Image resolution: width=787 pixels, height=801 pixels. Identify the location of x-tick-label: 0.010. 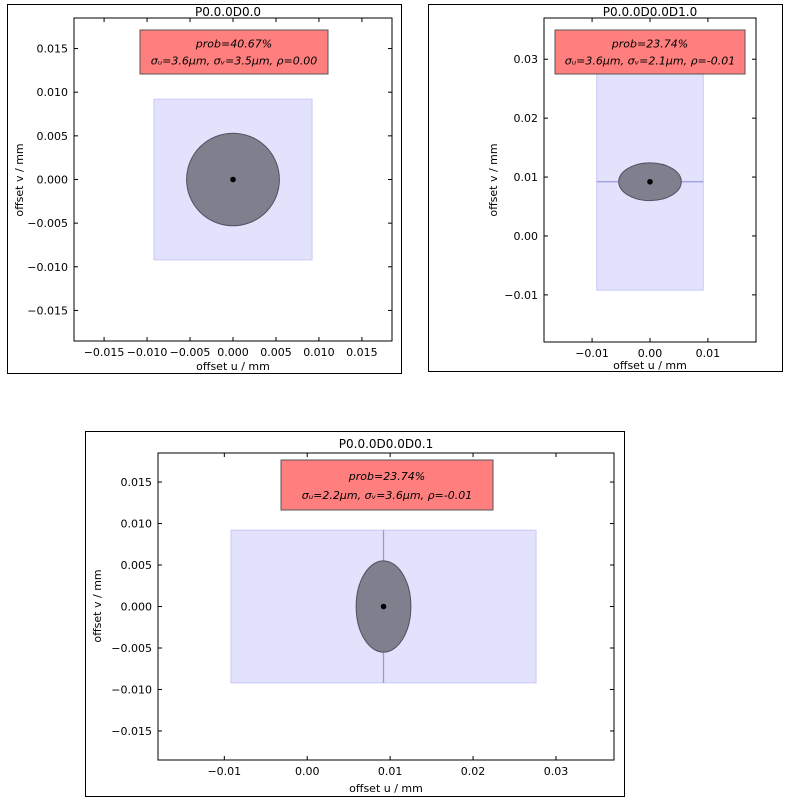
(319, 352).